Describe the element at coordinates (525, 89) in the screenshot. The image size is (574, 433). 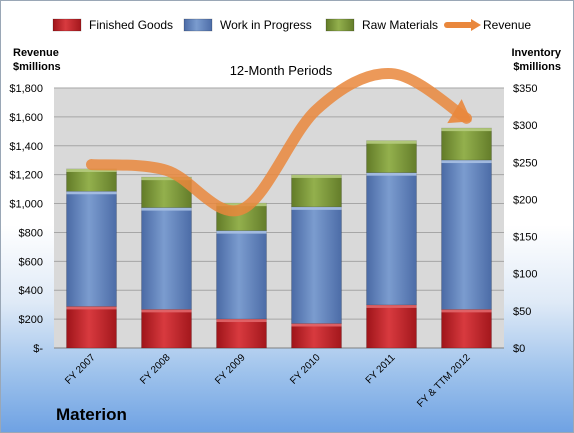
I see `right-tick-label: $350` at that location.